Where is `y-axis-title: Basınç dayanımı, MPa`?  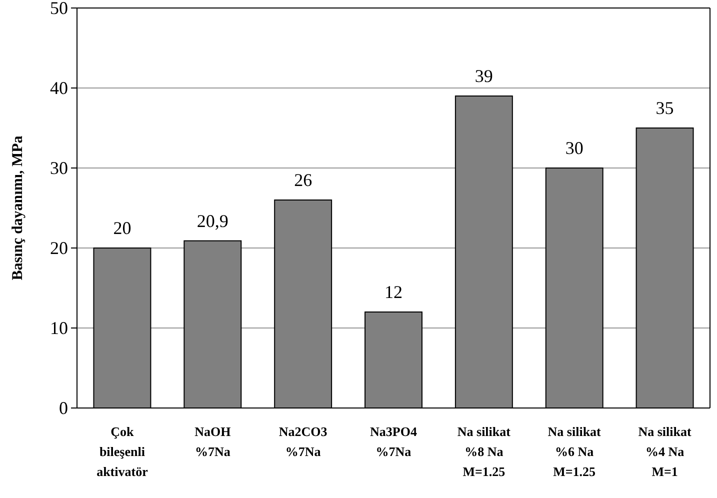 y-axis-title: Basınç dayanımı, MPa is located at coordinates (18, 207).